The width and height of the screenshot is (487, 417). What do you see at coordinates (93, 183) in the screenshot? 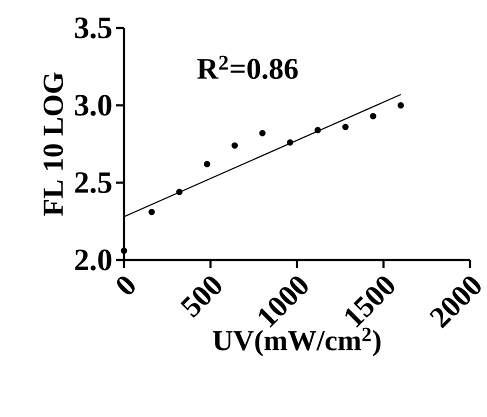
I see `y-tick-label: 2.5` at bounding box center [93, 183].